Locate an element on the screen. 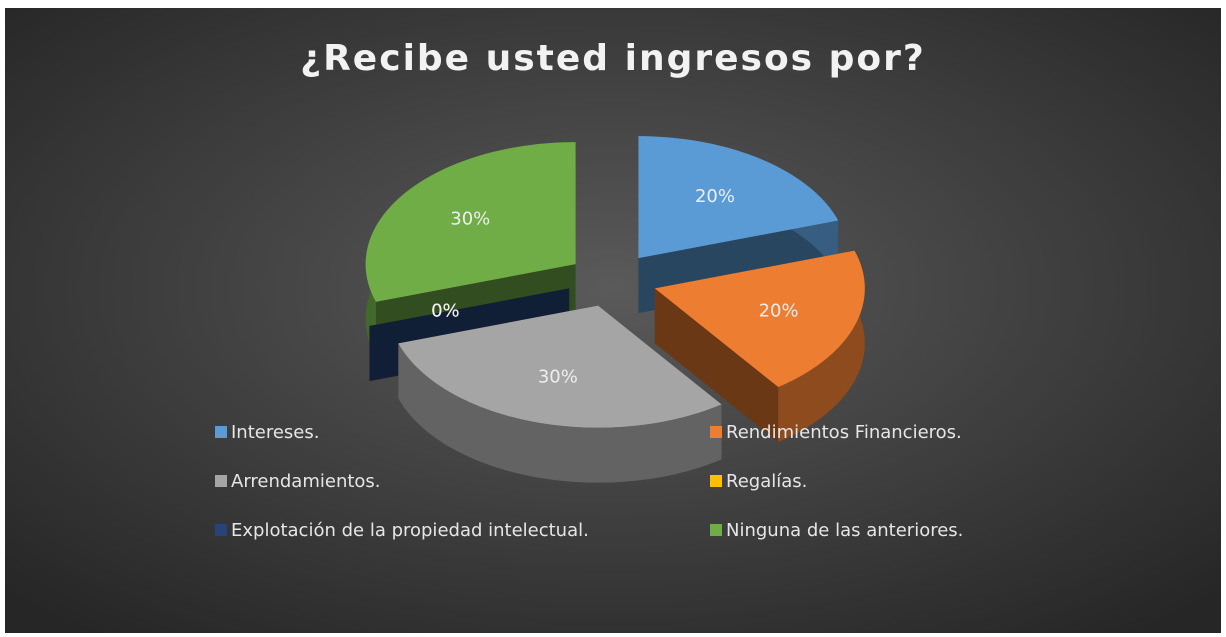 The height and width of the screenshot is (637, 1226). legend-label: Ninguna de las anteriores. is located at coordinates (844, 530).